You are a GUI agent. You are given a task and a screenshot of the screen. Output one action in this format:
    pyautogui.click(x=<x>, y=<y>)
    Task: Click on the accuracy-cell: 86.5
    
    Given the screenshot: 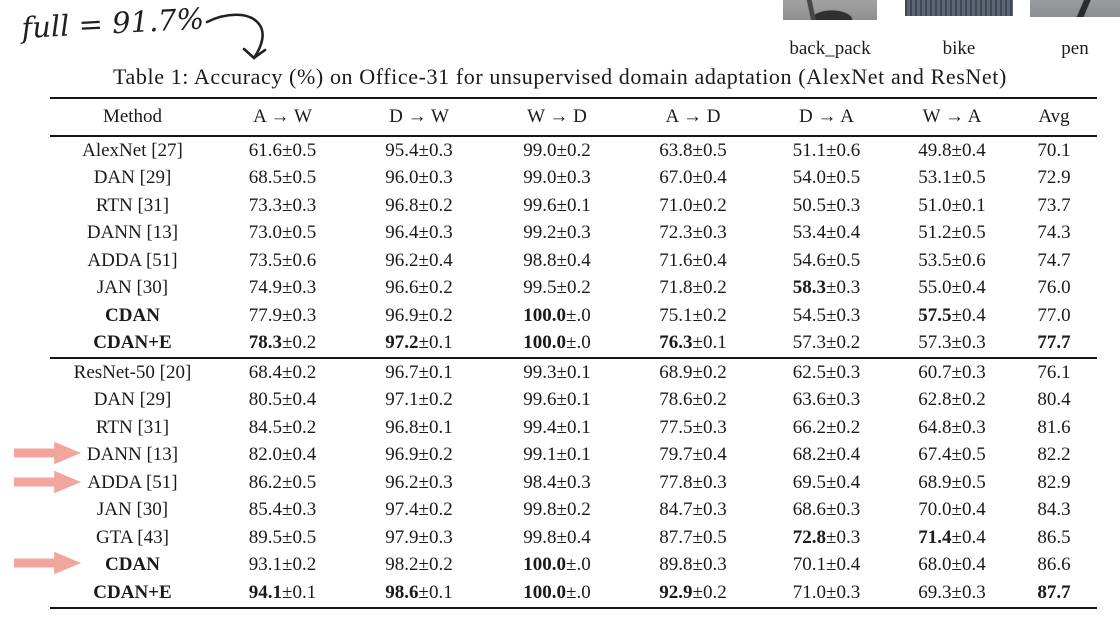 What is the action you would take?
    pyautogui.click(x=1054, y=538)
    